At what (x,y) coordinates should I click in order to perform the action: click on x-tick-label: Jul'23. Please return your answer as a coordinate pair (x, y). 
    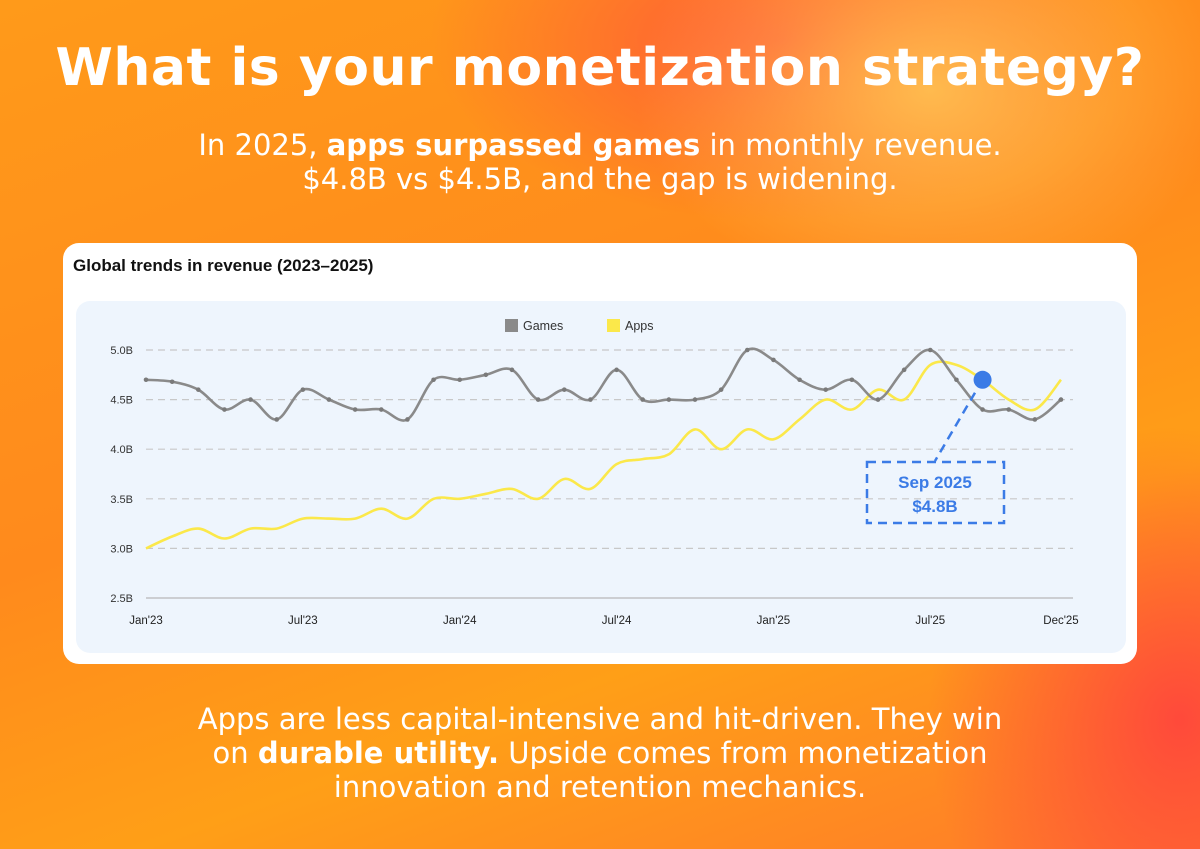
    Looking at the image, I should click on (303, 621).